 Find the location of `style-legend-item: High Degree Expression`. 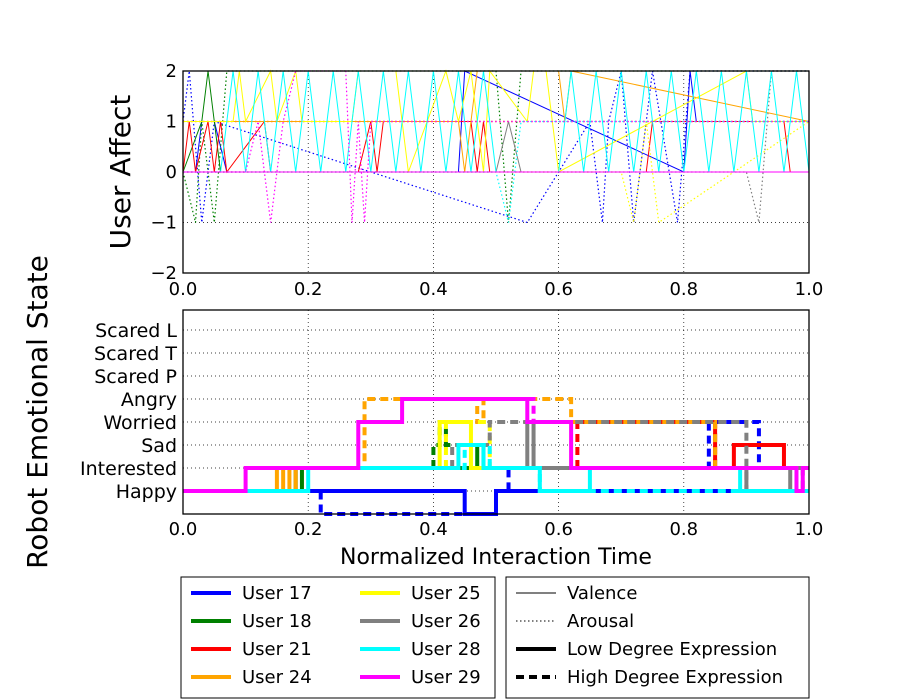

style-legend-item: High Degree Expression is located at coordinates (649, 677).